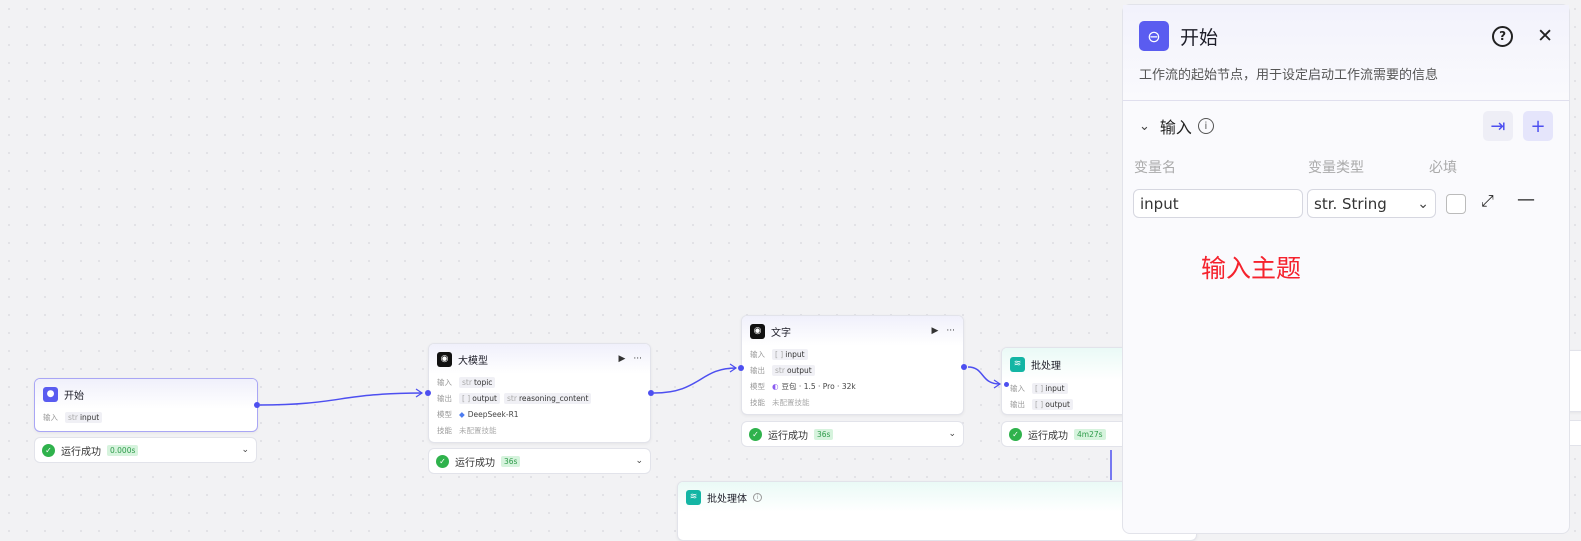 The width and height of the screenshot is (1581, 541). I want to click on start-icon: ⊖, so click(1154, 36).